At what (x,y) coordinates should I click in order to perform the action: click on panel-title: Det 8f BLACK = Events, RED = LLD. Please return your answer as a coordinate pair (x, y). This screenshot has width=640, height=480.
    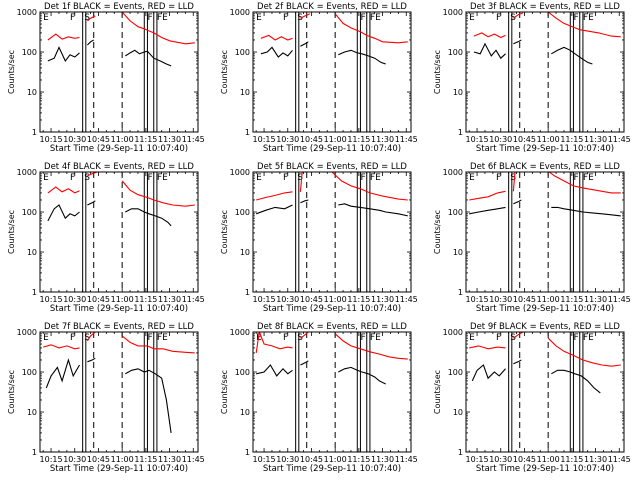
    Looking at the image, I should click on (332, 327).